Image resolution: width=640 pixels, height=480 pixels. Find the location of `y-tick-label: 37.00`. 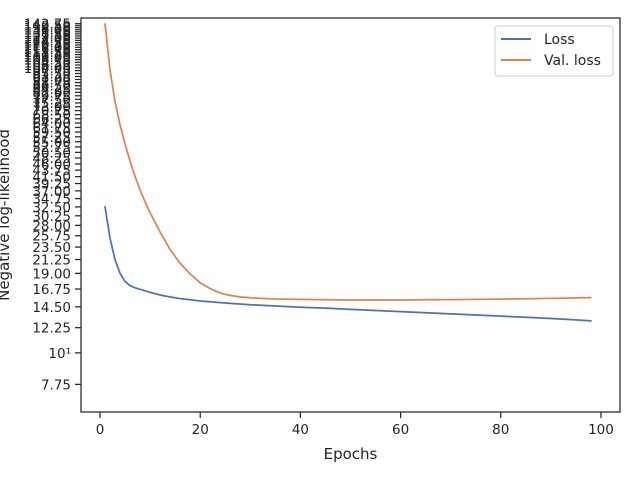

y-tick-label: 37.00 is located at coordinates (51, 192).